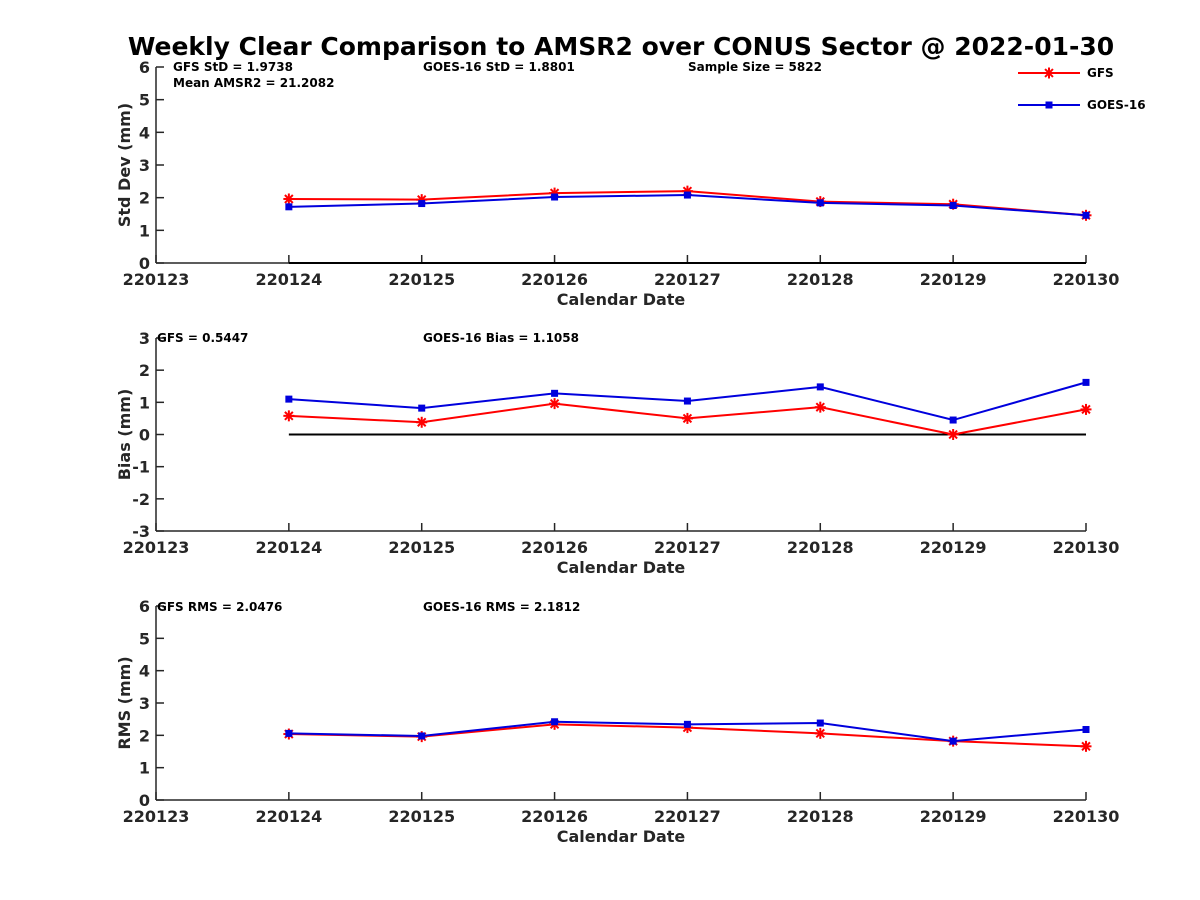  What do you see at coordinates (233, 67) in the screenshot?
I see `stat-annotation: GFS StD = 1.9738` at bounding box center [233, 67].